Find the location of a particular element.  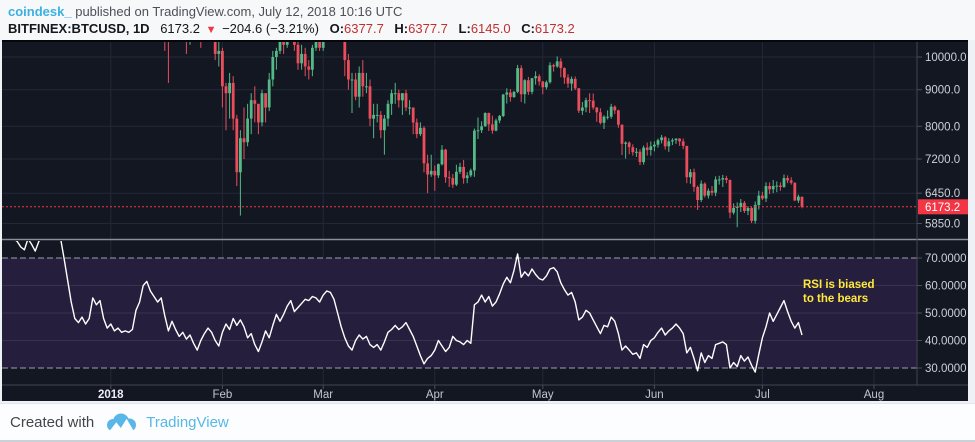

svg-text: 6450.0 is located at coordinates (942, 194).